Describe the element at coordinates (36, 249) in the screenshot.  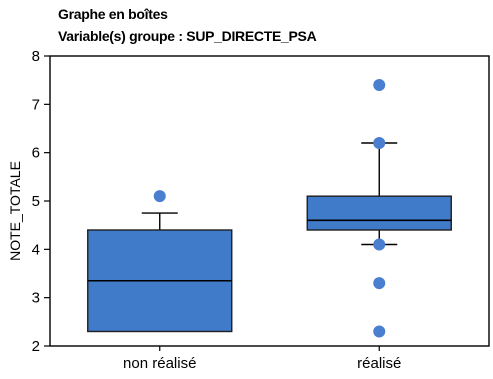
I see `y-tick-label: 4` at that location.